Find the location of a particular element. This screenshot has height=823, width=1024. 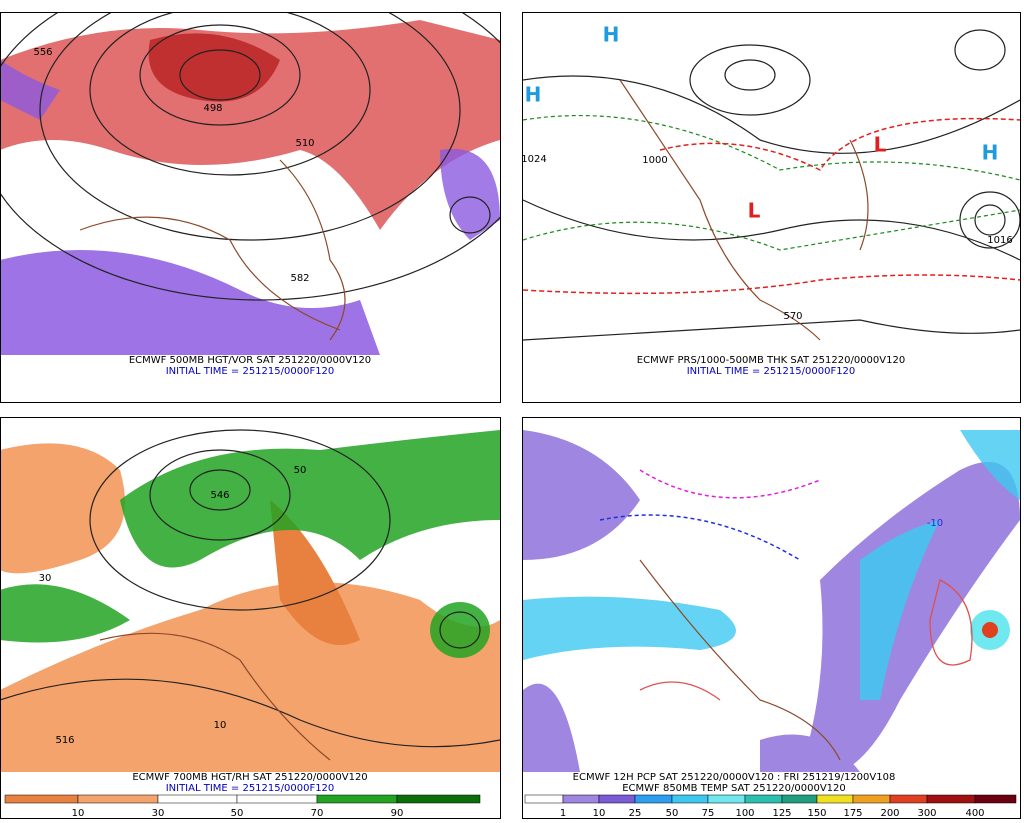

contour-label: 582 is located at coordinates (299, 278).